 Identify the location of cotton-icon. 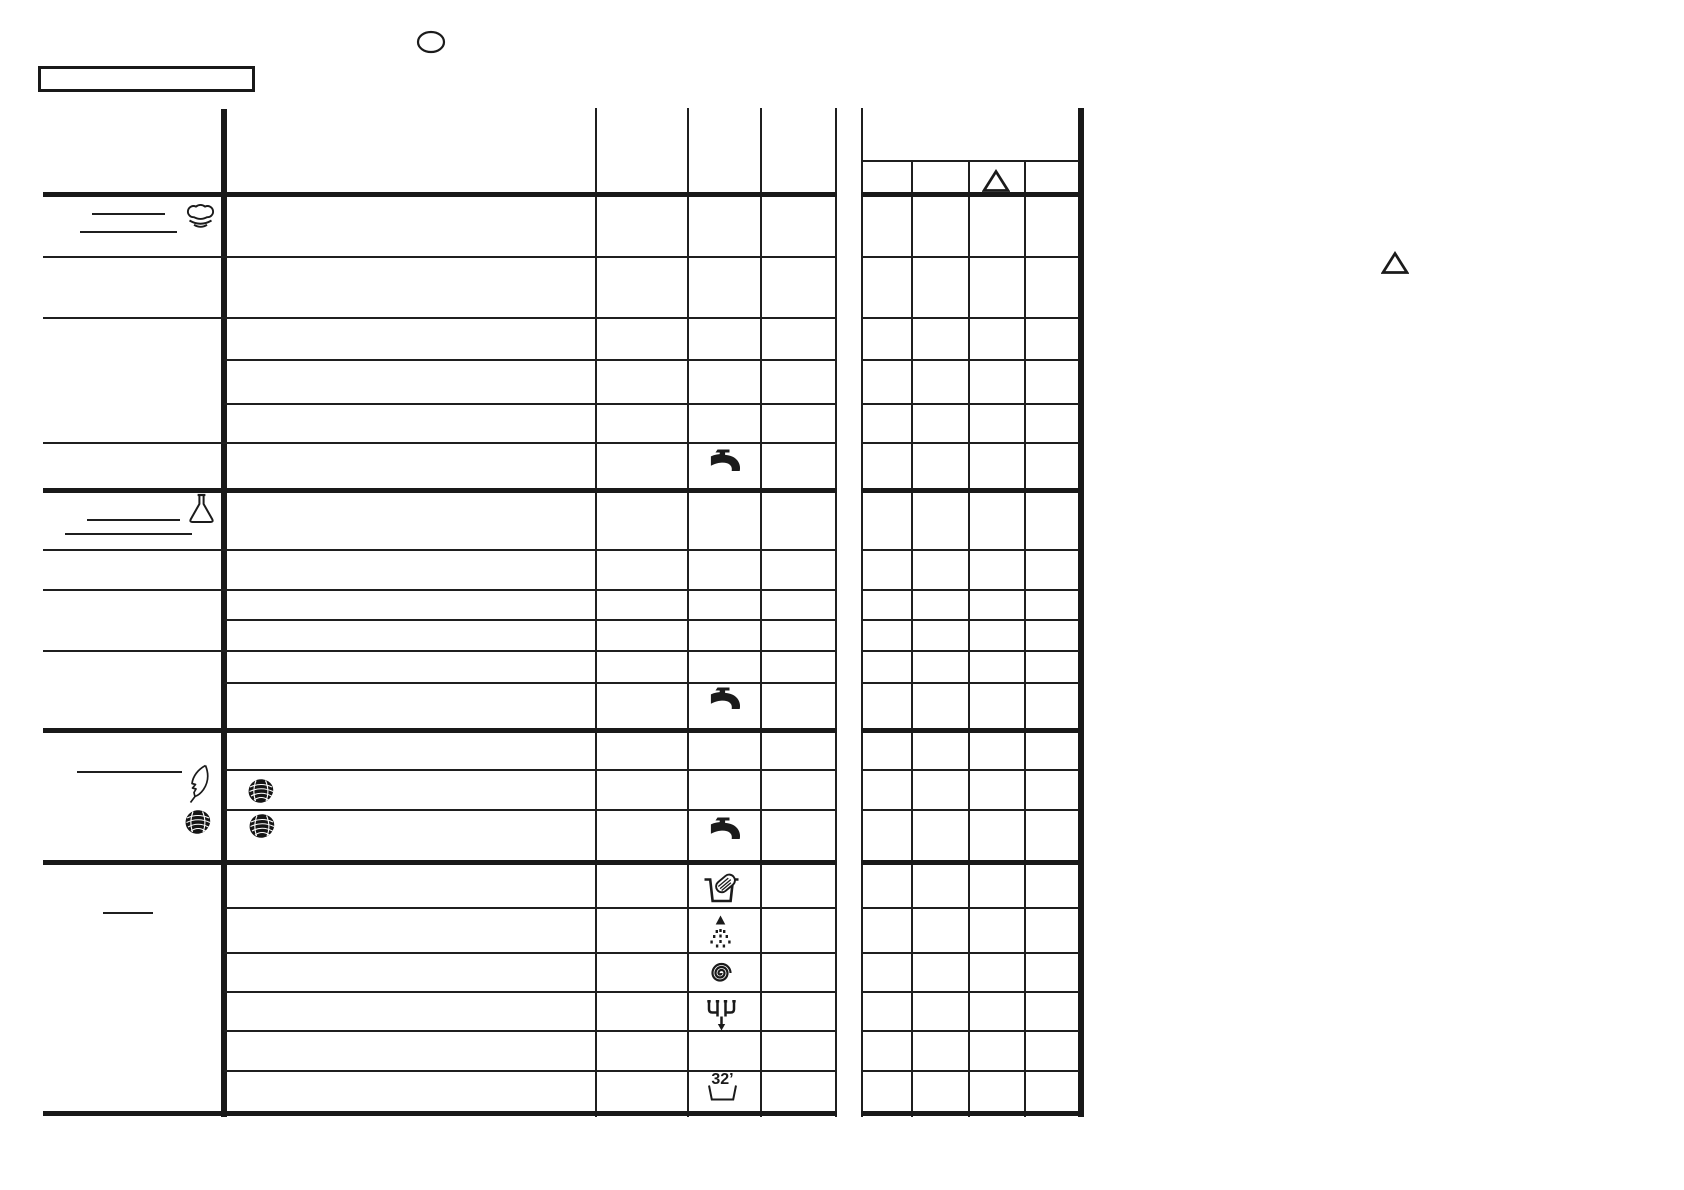
(200, 216).